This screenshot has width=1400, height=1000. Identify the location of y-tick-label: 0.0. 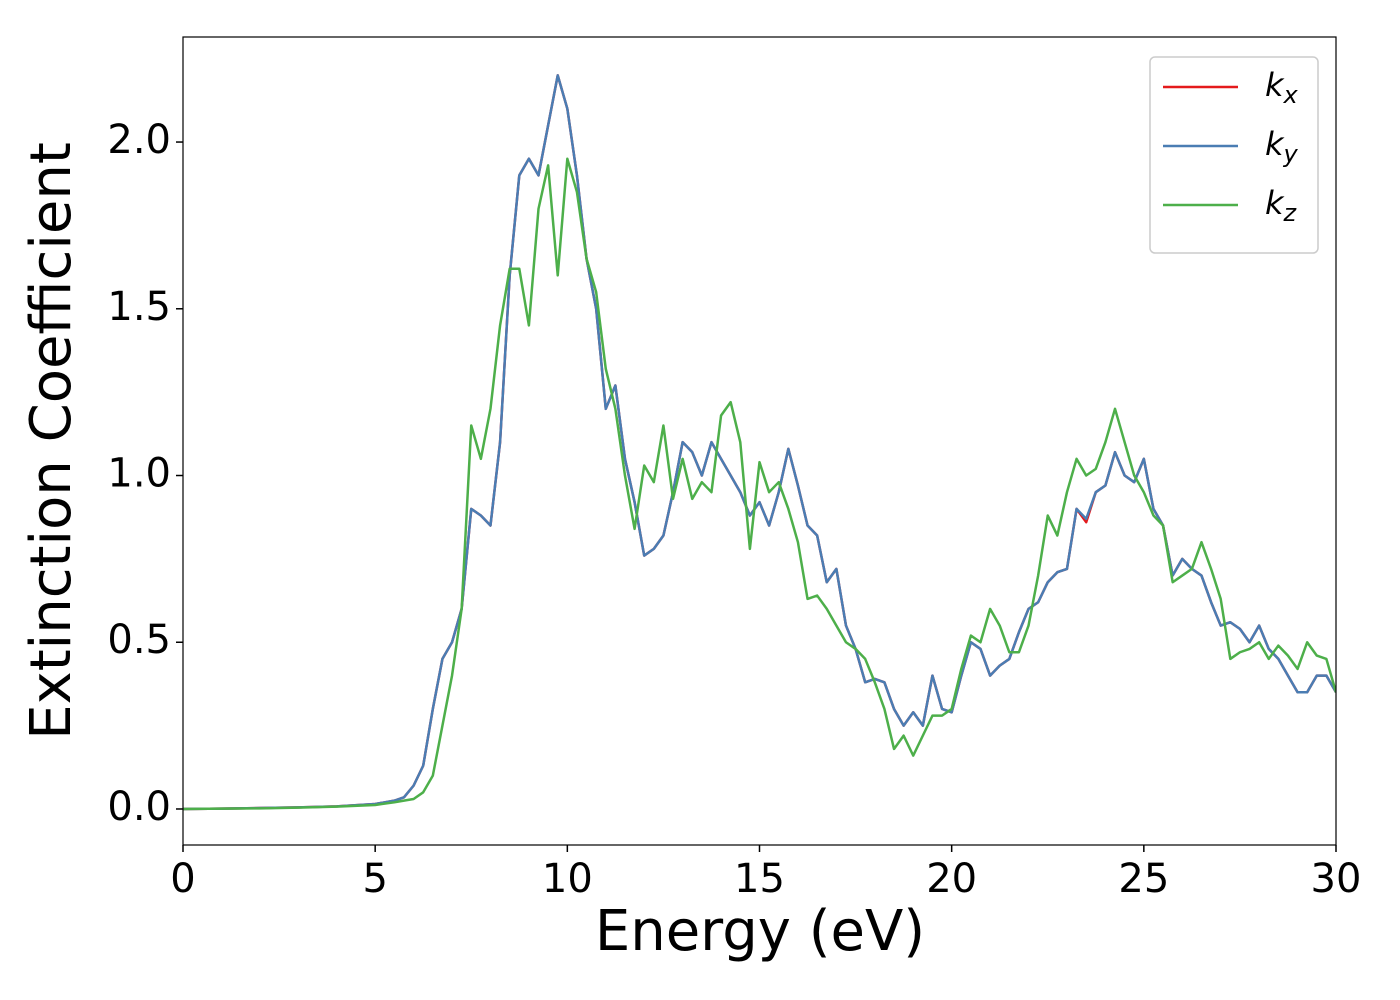
(139, 807).